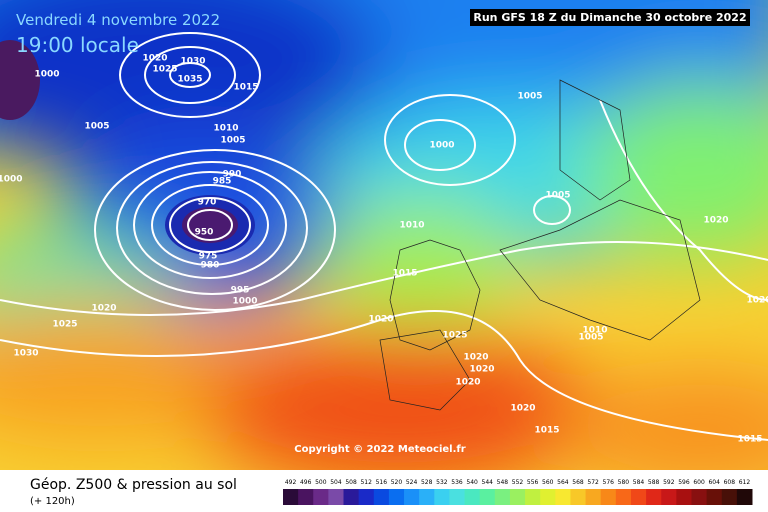 The height and width of the screenshot is (512, 768). What do you see at coordinates (654, 482) in the screenshot?
I see `scale-label: 588` at bounding box center [654, 482].